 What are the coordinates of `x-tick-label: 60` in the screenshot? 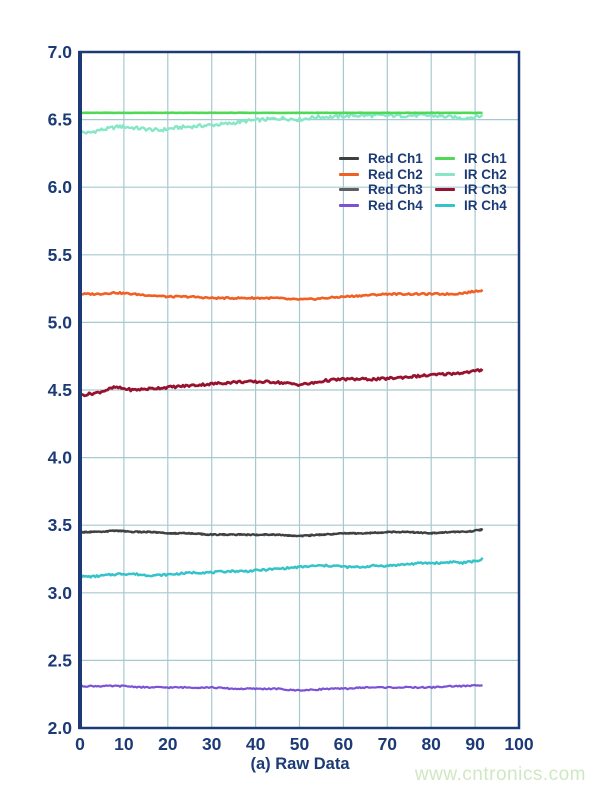 It's located at (344, 744).